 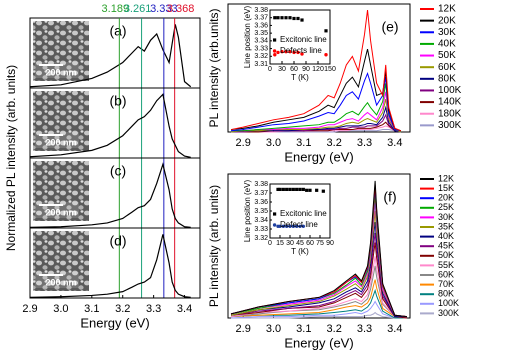 I want to click on y-tick-label: 3.36, so click(x=261, y=202).